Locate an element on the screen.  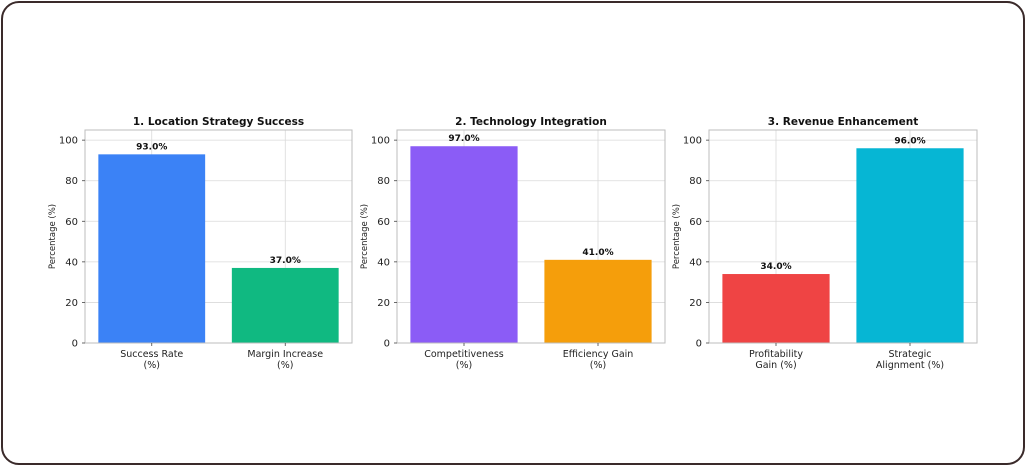
x-tick-label: Strategic Alignment (%) is located at coordinates (910, 360).